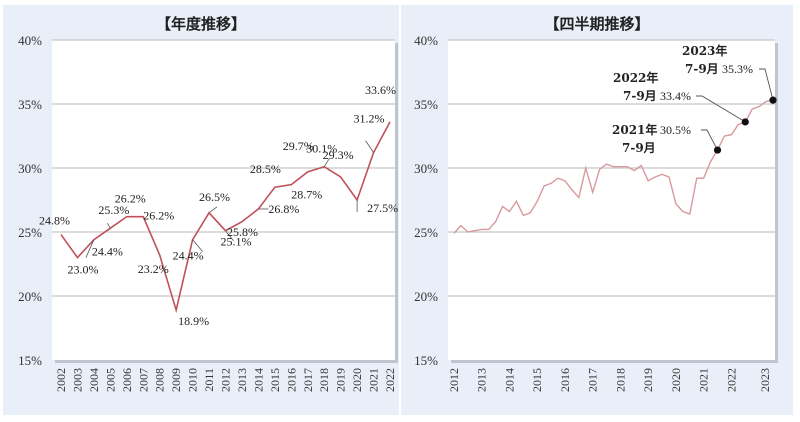  I want to click on annual-x-tick: 2005, so click(110, 380).